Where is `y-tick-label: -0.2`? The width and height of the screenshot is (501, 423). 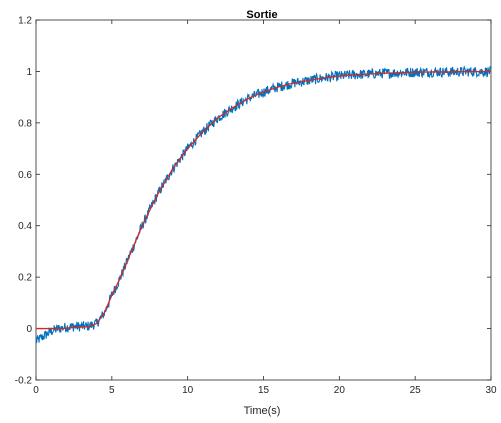 y-tick-label: -0.2 is located at coordinates (24, 381).